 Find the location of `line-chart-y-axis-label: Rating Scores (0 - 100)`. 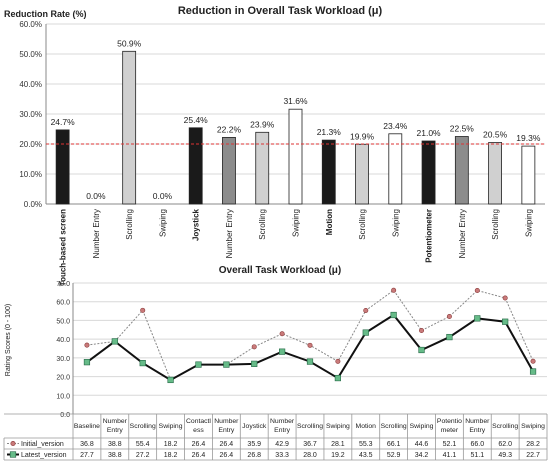

line-chart-y-axis-label: Rating Scores (0 - 100) is located at coordinates (8, 340).